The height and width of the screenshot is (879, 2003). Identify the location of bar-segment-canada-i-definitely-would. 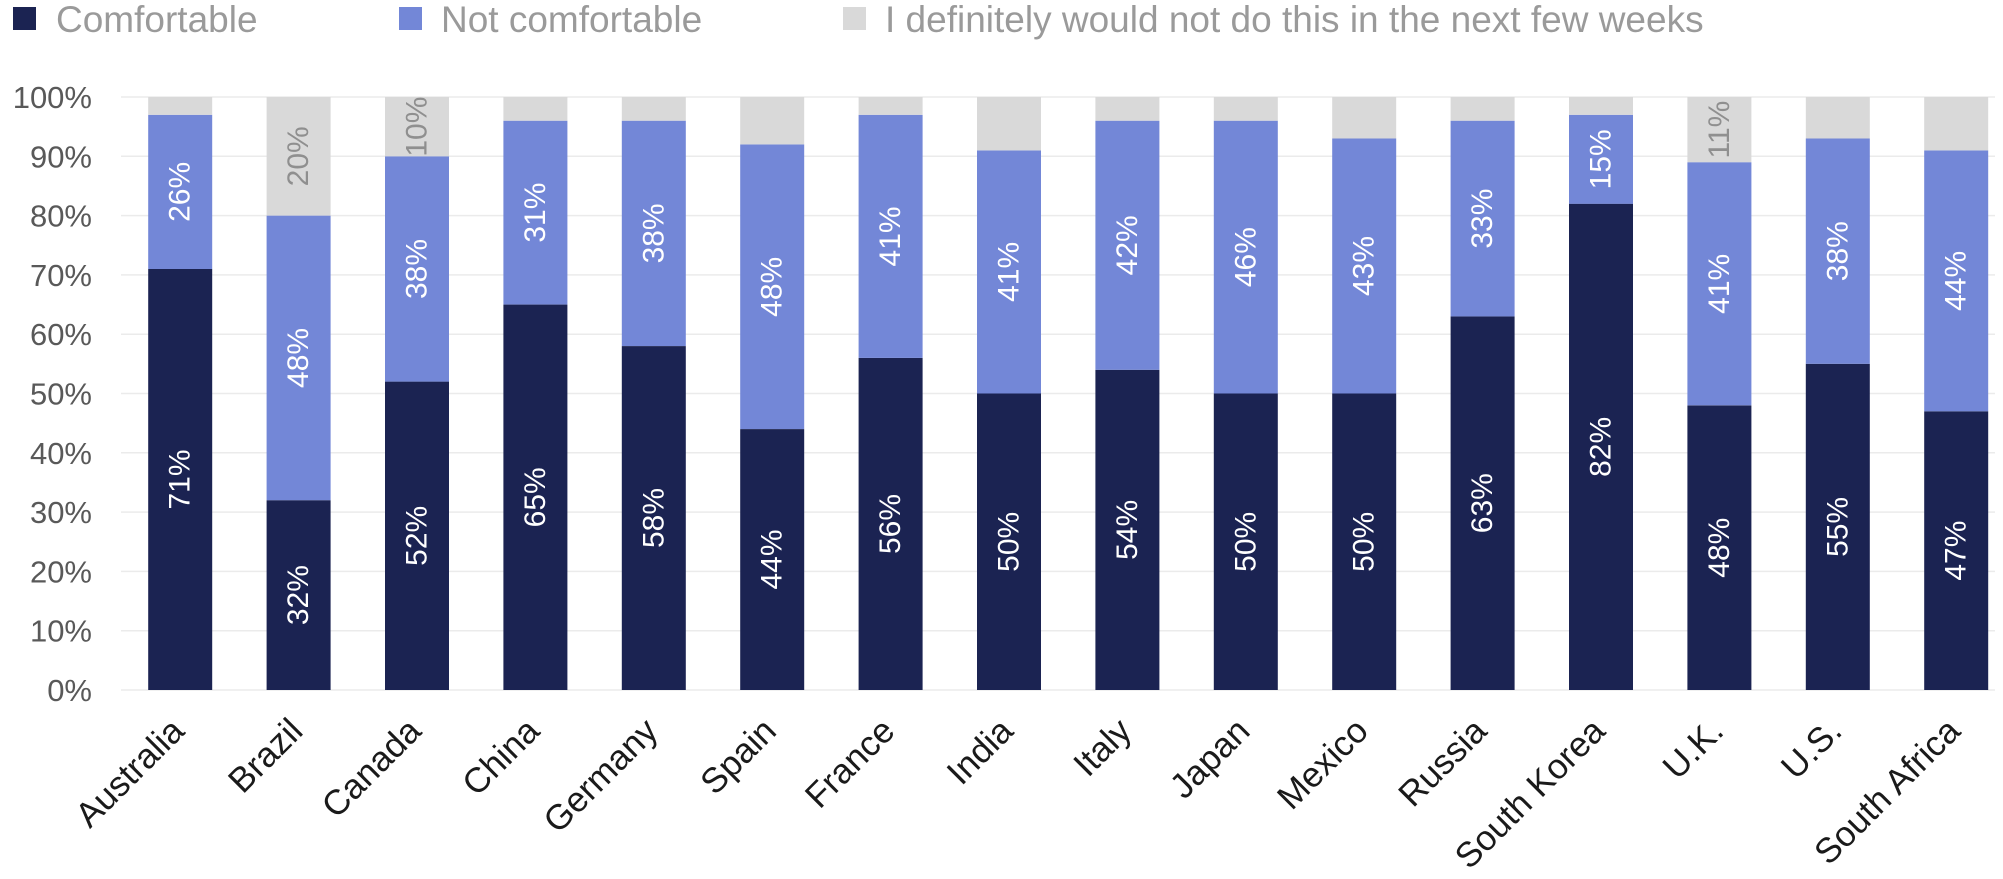
(417, 127).